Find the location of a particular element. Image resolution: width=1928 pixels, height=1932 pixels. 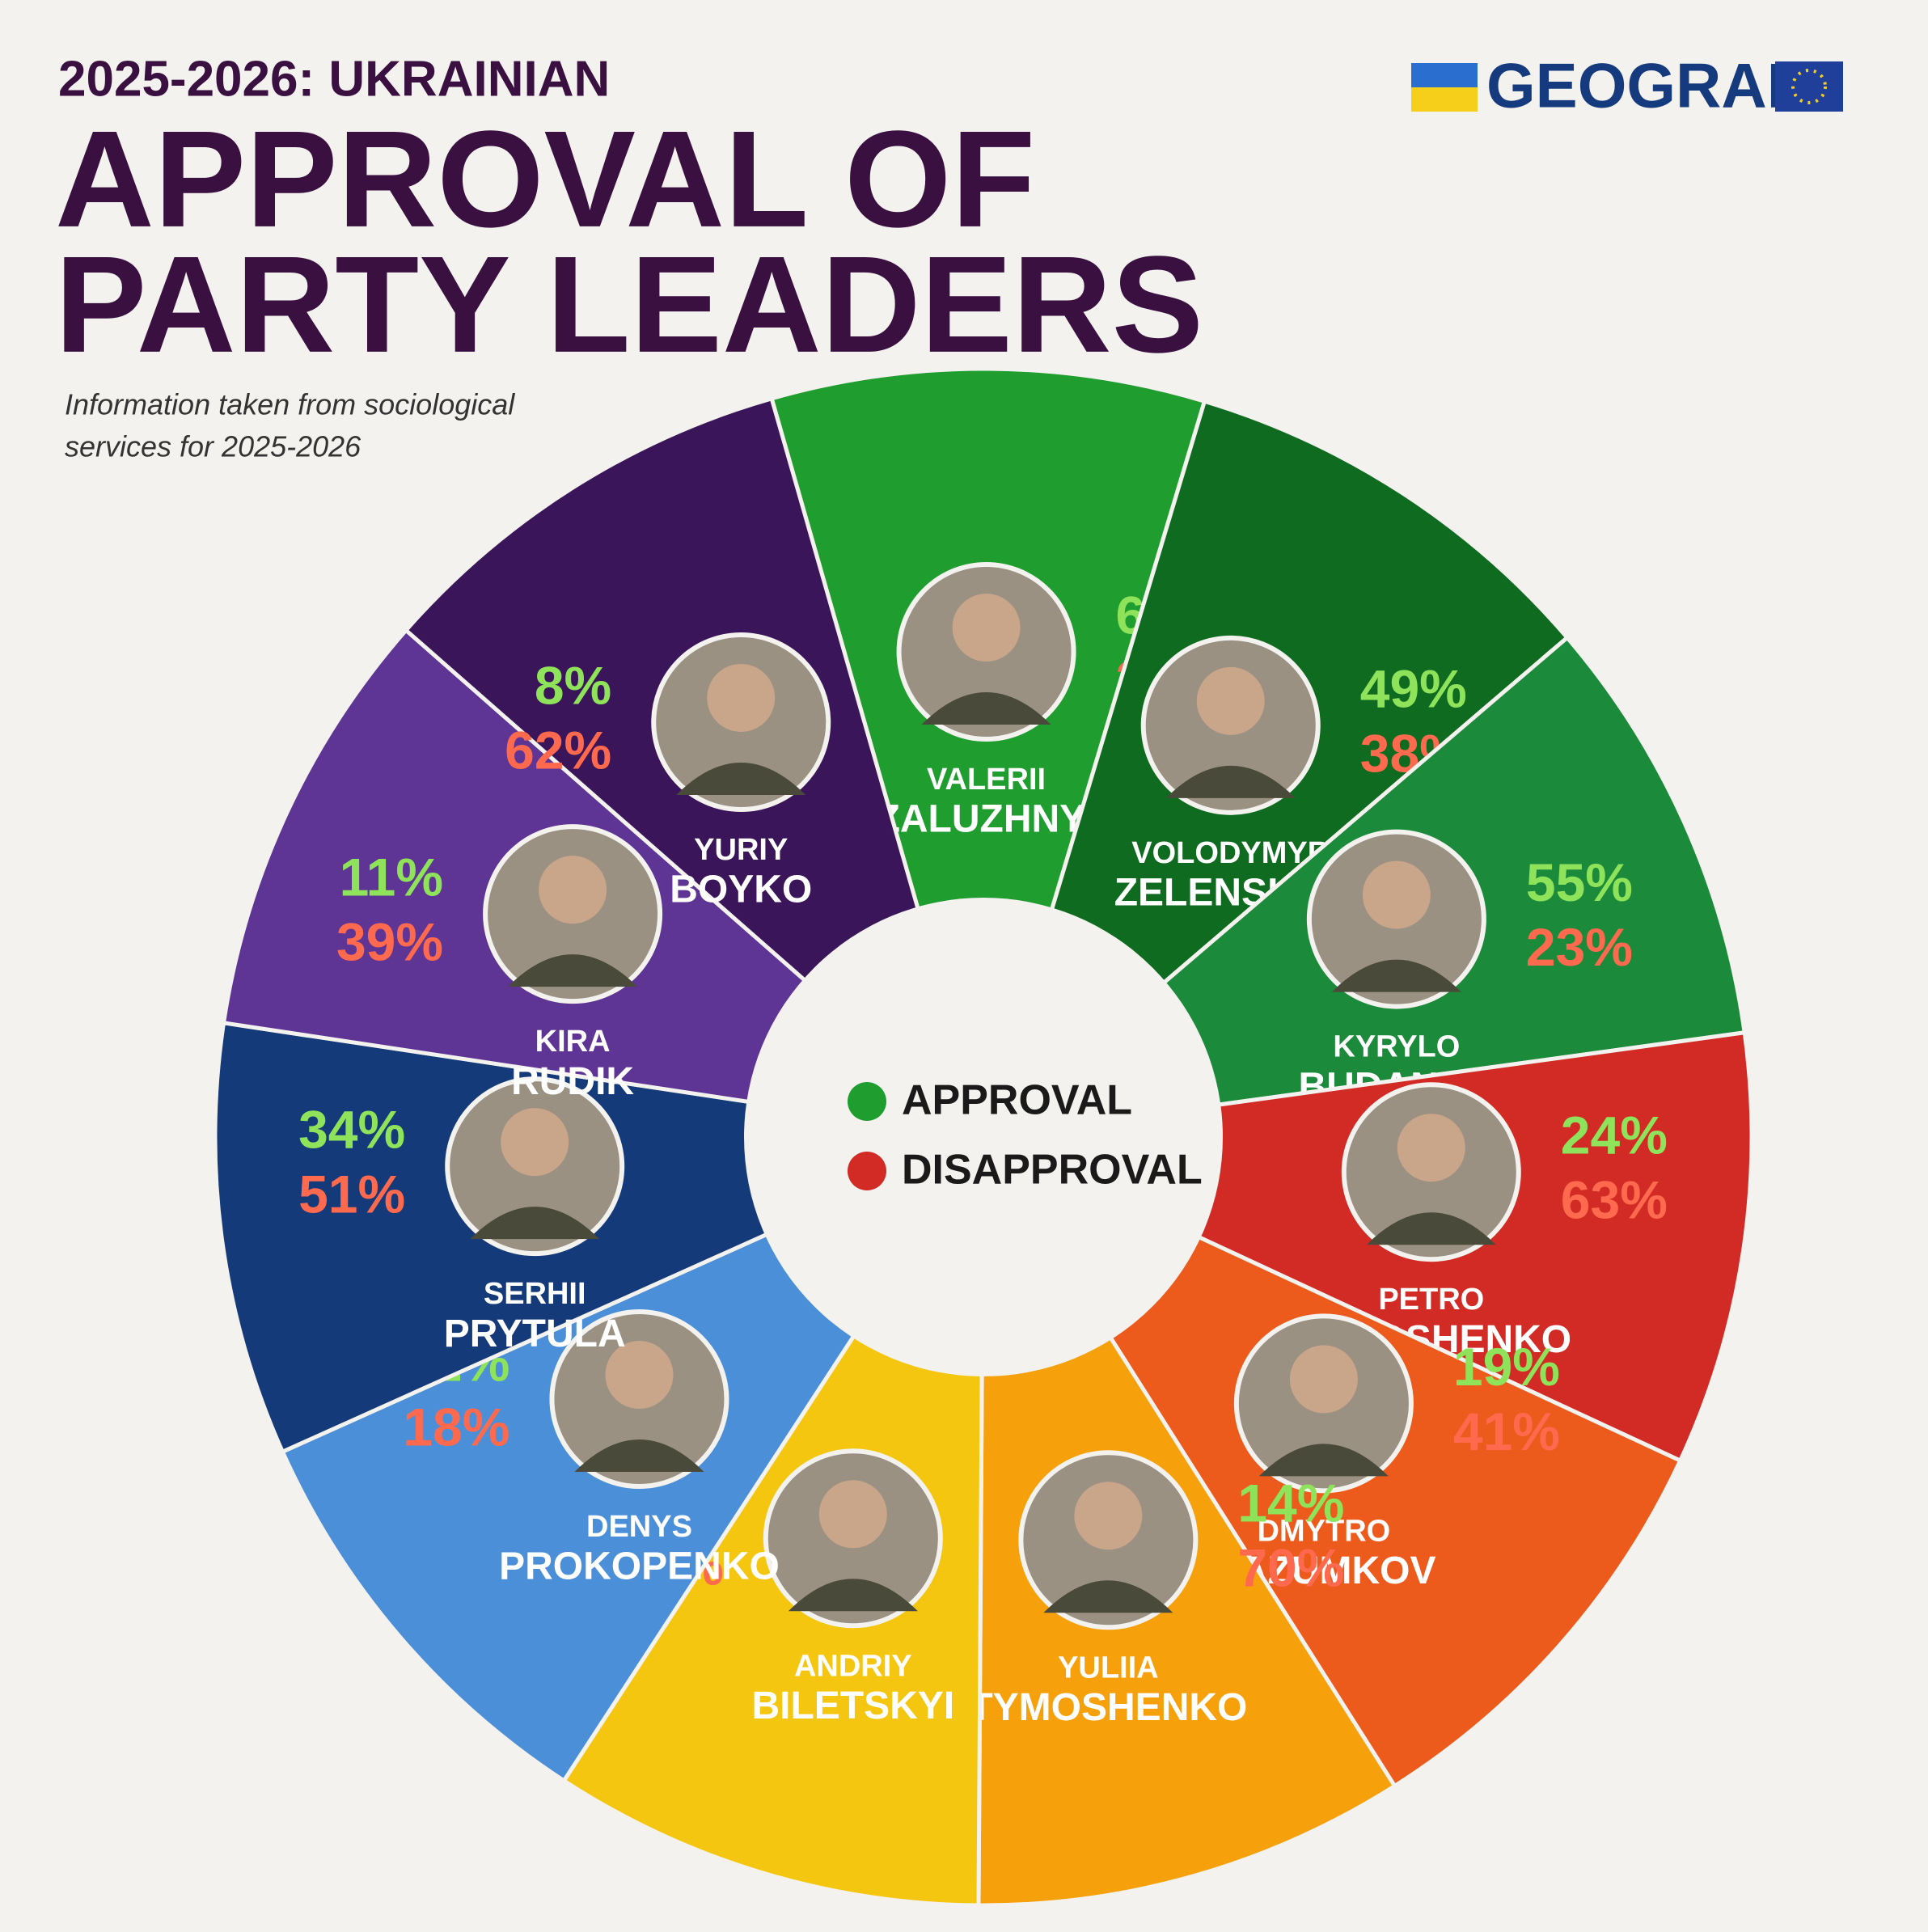

subtitle: services for 2025-2026 is located at coordinates (213, 446).